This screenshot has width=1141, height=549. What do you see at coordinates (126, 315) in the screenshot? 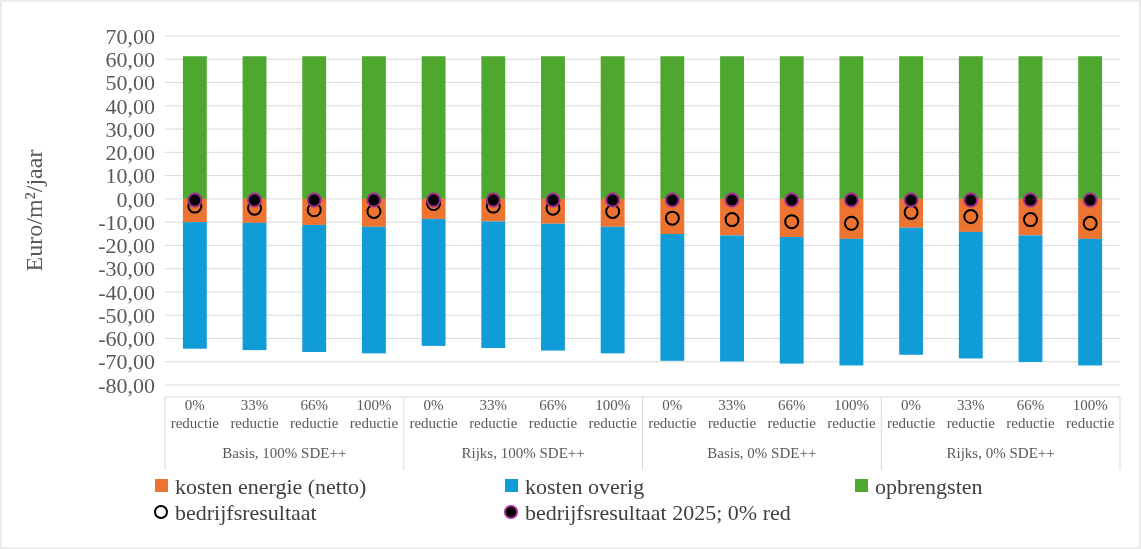
I see `y-tick-label: -50,00` at bounding box center [126, 315].